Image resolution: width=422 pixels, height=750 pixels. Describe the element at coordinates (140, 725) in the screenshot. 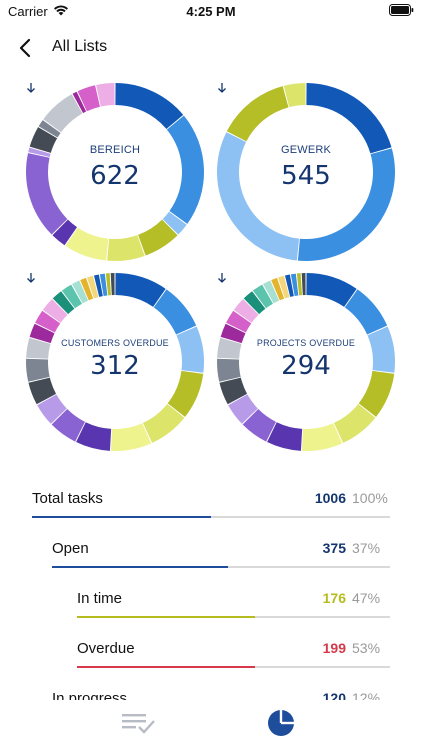

I see `tab-tasks` at that location.